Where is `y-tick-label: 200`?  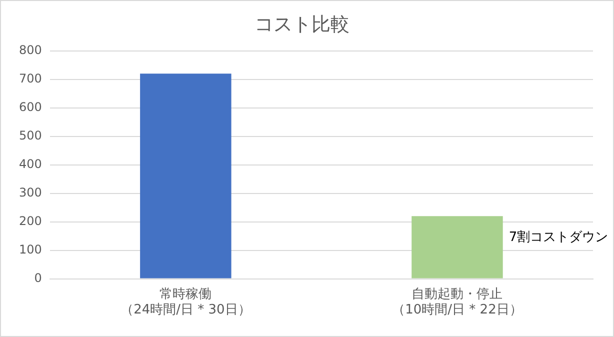
y-tick-label: 200 is located at coordinates (30, 221).